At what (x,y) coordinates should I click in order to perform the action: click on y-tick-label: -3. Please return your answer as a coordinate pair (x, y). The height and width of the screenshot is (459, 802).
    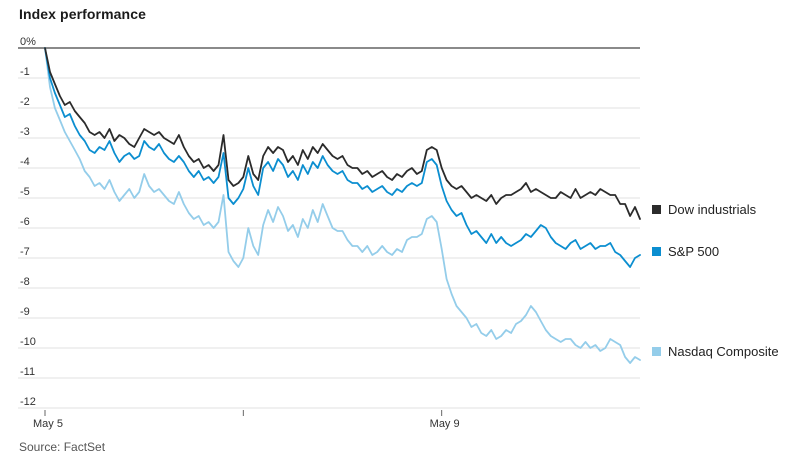
    Looking at the image, I should click on (25, 132).